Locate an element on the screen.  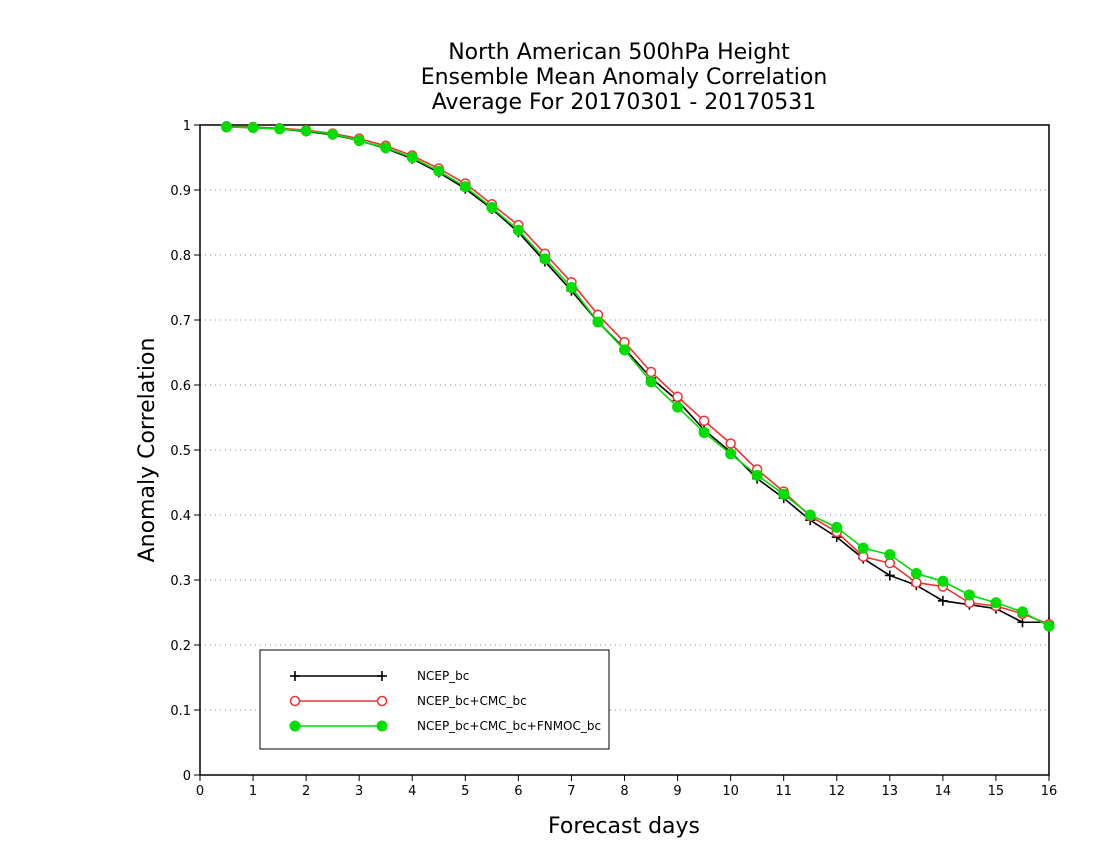
legend-entry-3: NCEP_bc+CMC_bc+FNMOC_bc is located at coordinates (445, 726).